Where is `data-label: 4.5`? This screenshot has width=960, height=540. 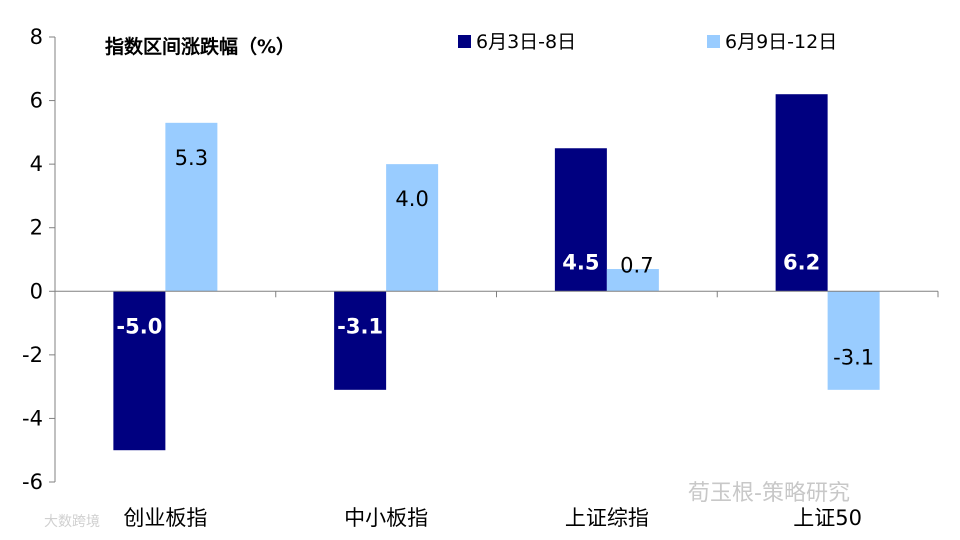 data-label: 4.5 is located at coordinates (580, 262).